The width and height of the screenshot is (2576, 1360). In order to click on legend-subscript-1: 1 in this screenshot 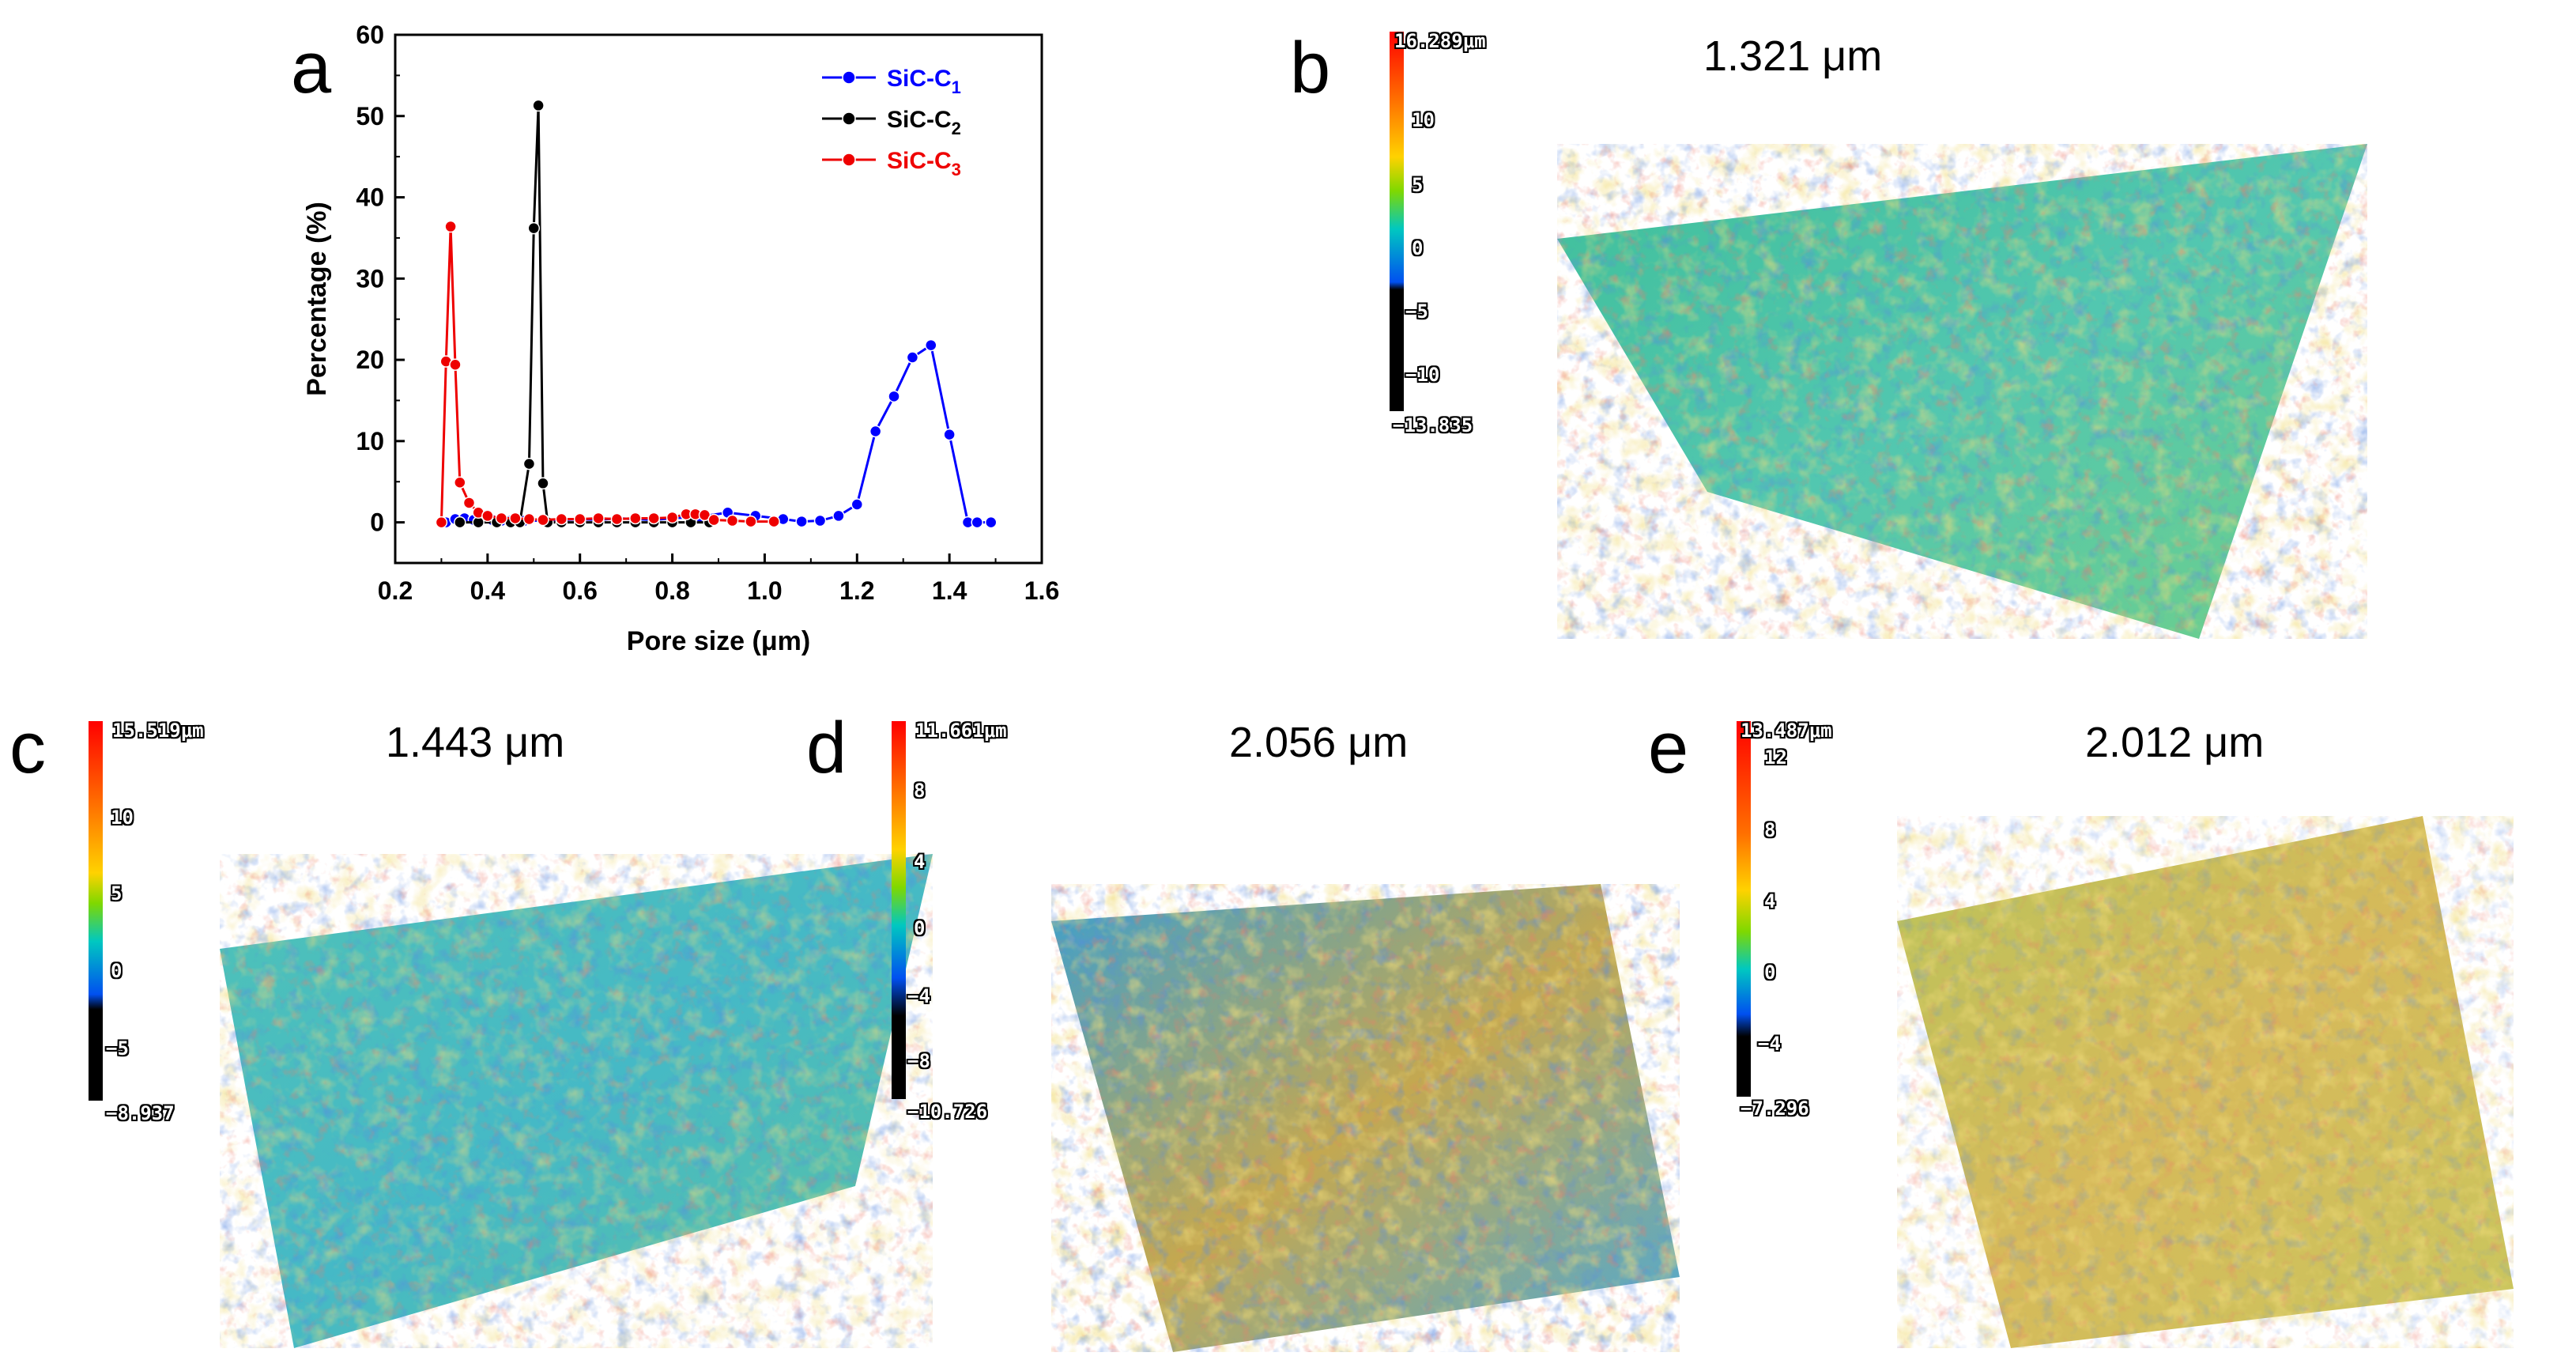, I will do `click(957, 87)`.